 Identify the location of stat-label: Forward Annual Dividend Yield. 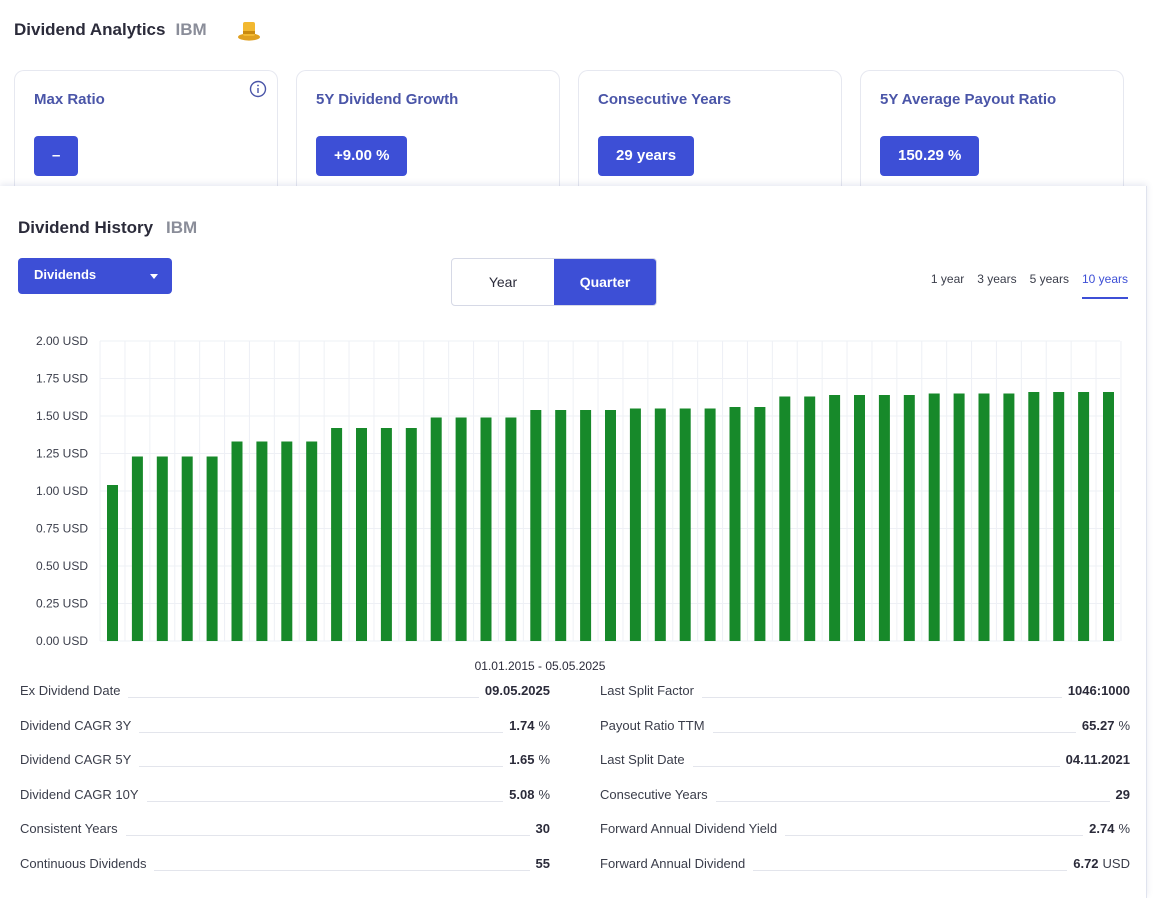
(689, 829).